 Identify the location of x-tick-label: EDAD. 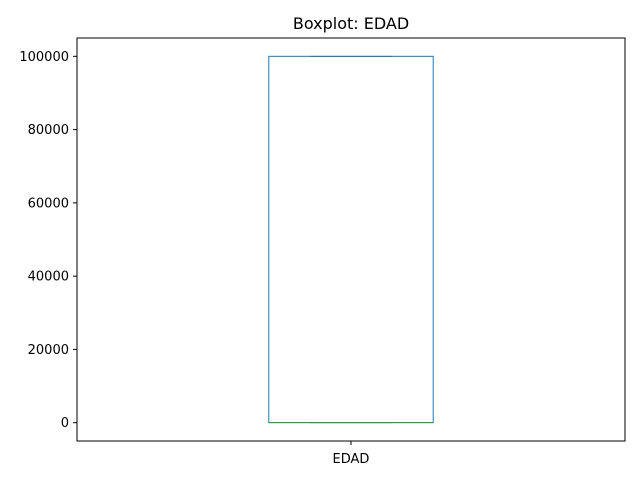
(351, 459).